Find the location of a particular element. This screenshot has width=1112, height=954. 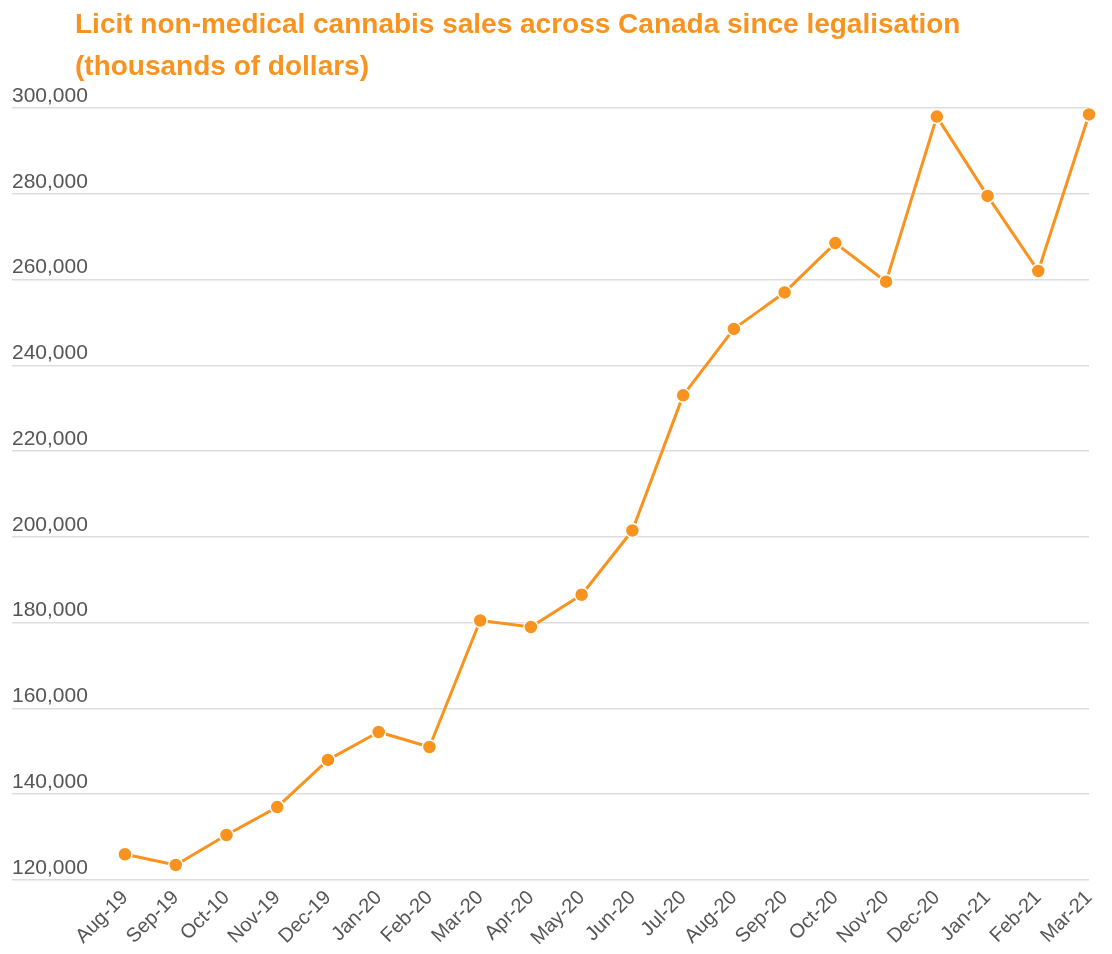

chart-title: Licit non-medical cannabis sales across Canada since legalisation (thousands of dollars) is located at coordinates (518, 44).